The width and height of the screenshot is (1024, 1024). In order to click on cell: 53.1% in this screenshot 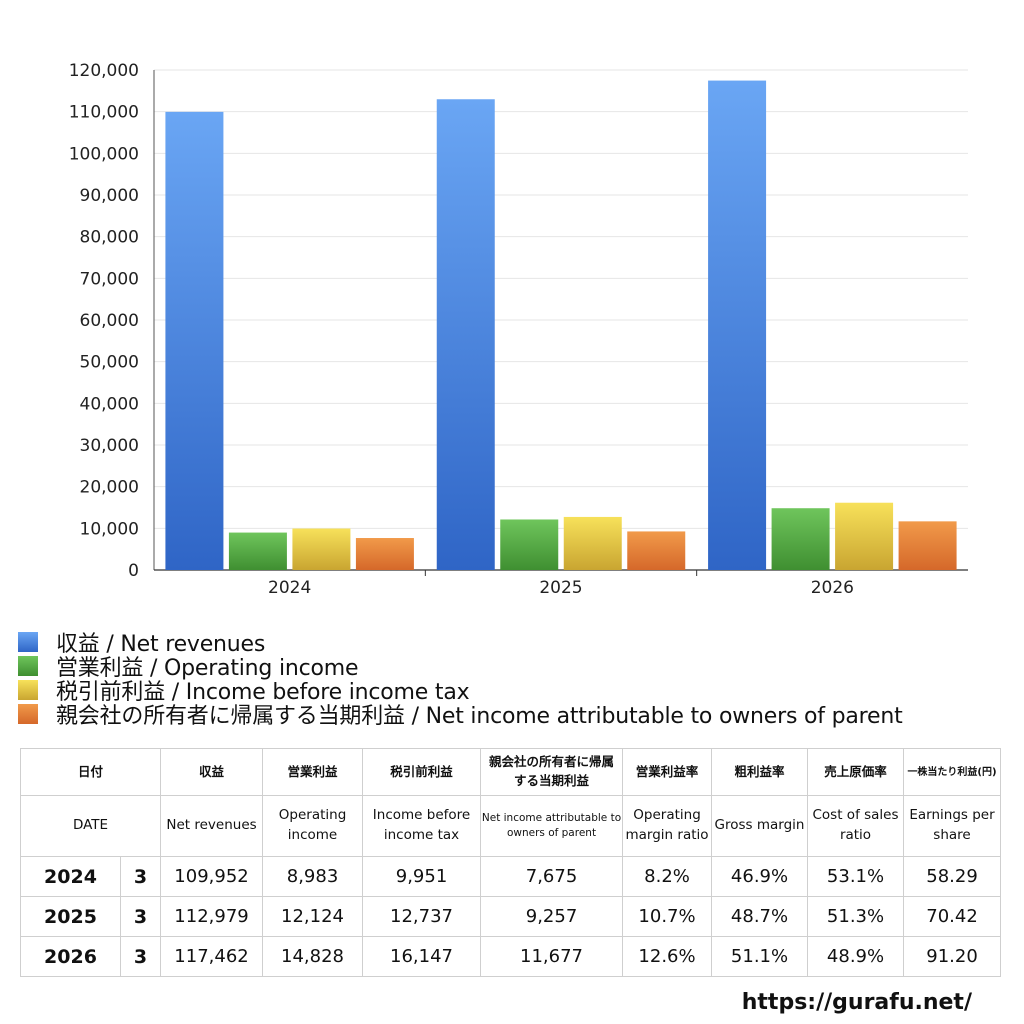, I will do `click(856, 876)`.